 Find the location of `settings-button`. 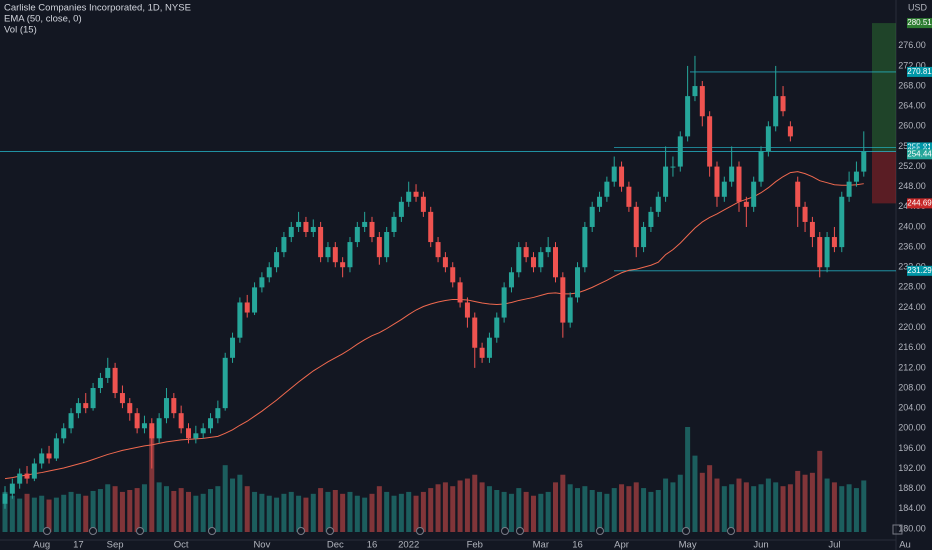

settings-button is located at coordinates (897, 529).